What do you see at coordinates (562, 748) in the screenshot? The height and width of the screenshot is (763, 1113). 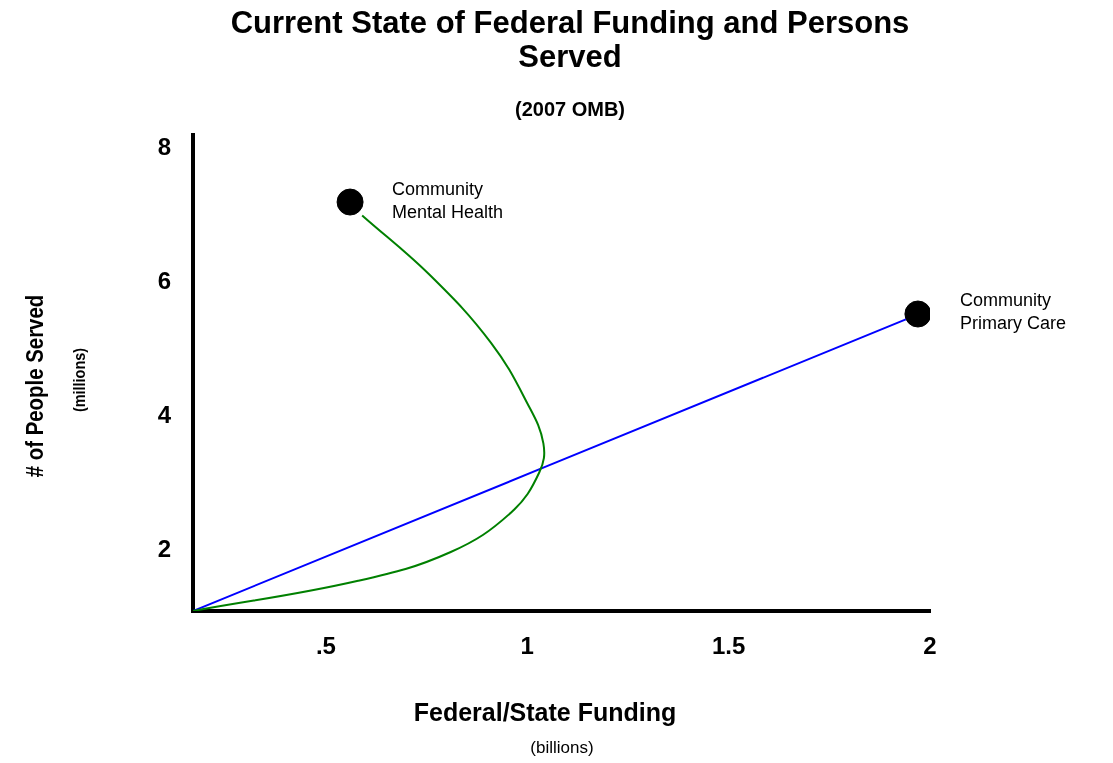 I see `text: (billions)` at bounding box center [562, 748].